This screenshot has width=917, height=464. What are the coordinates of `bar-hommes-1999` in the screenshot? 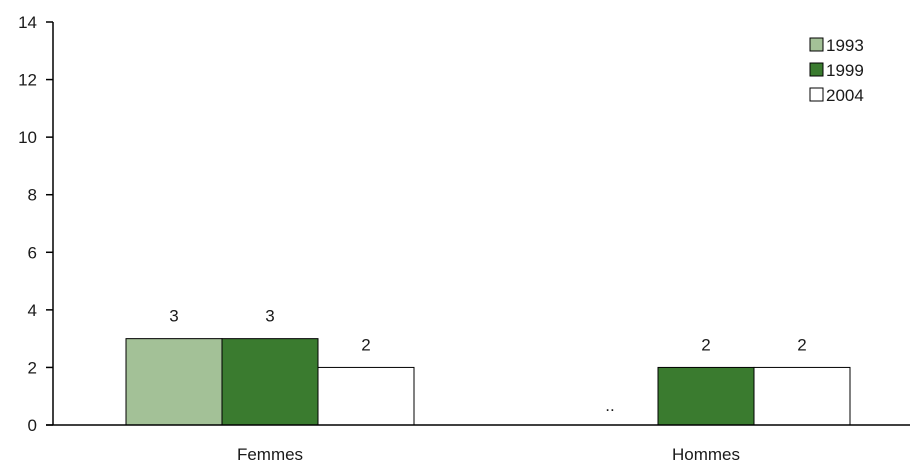 It's located at (706, 396).